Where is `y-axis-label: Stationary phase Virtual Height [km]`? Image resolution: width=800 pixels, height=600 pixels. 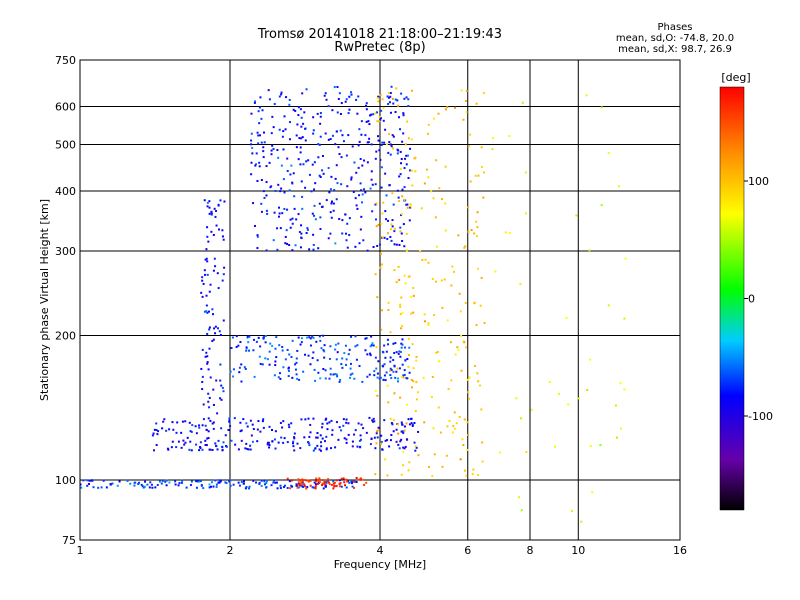 y-axis-label: Stationary phase Virtual Height [km] is located at coordinates (44, 300).